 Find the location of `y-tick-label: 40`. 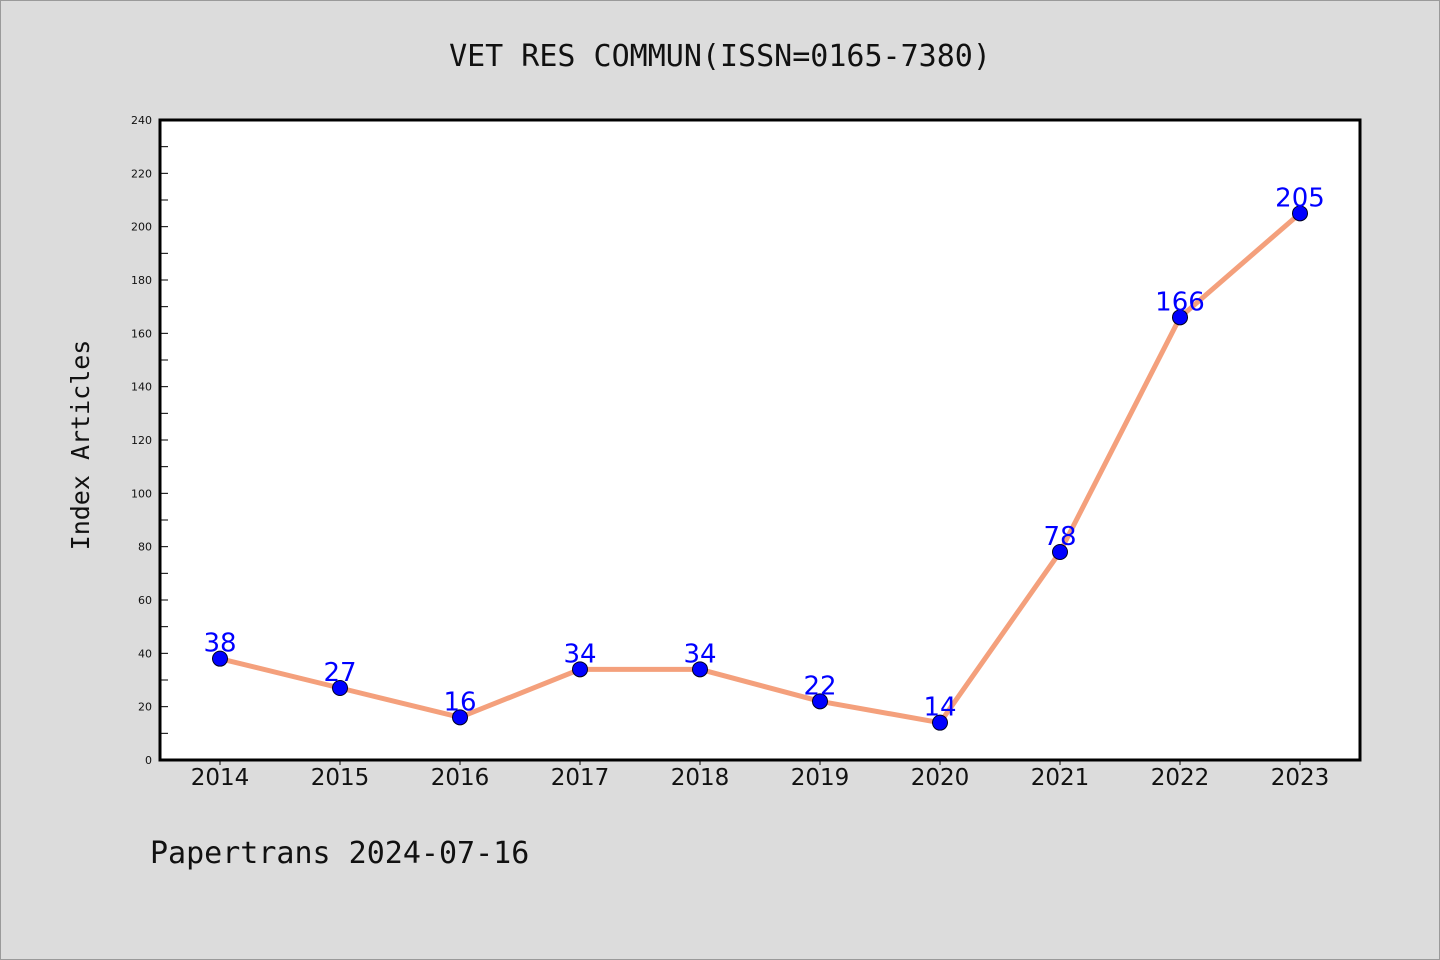

y-tick-label: 40 is located at coordinates (145, 653).